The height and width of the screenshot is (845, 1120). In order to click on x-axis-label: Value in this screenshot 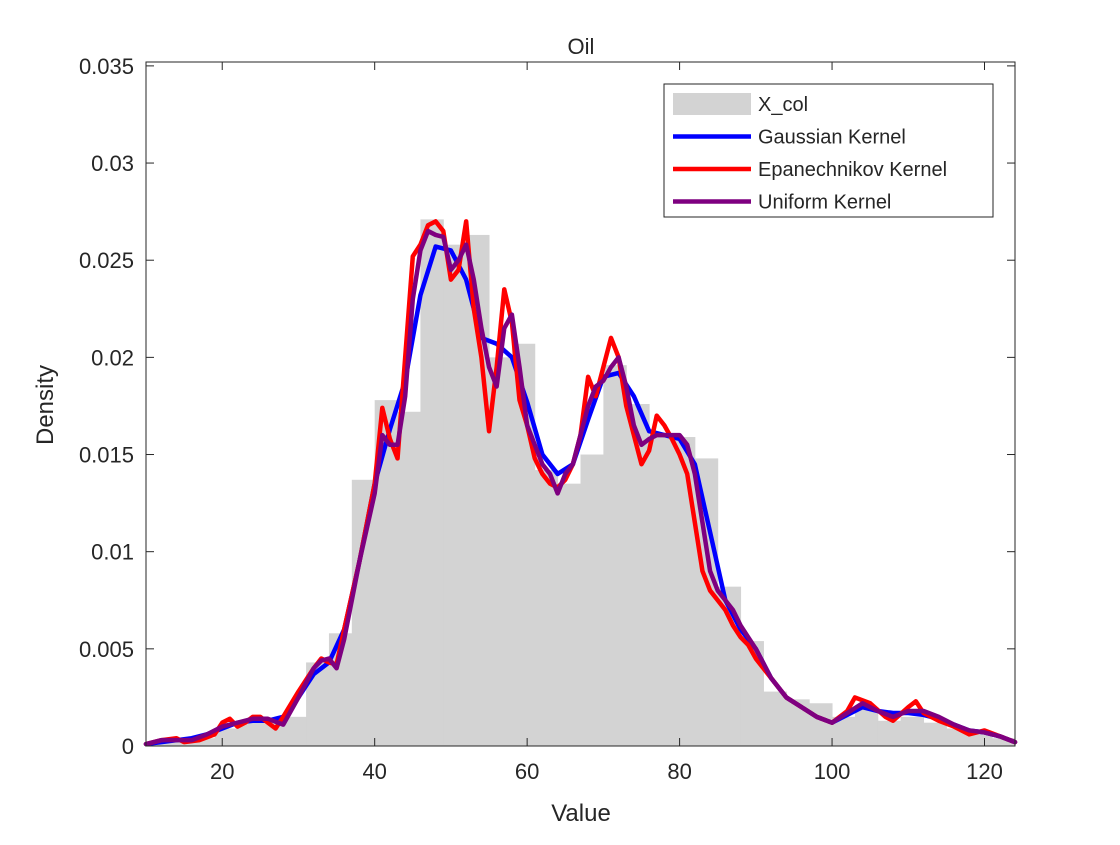, I will do `click(581, 813)`.